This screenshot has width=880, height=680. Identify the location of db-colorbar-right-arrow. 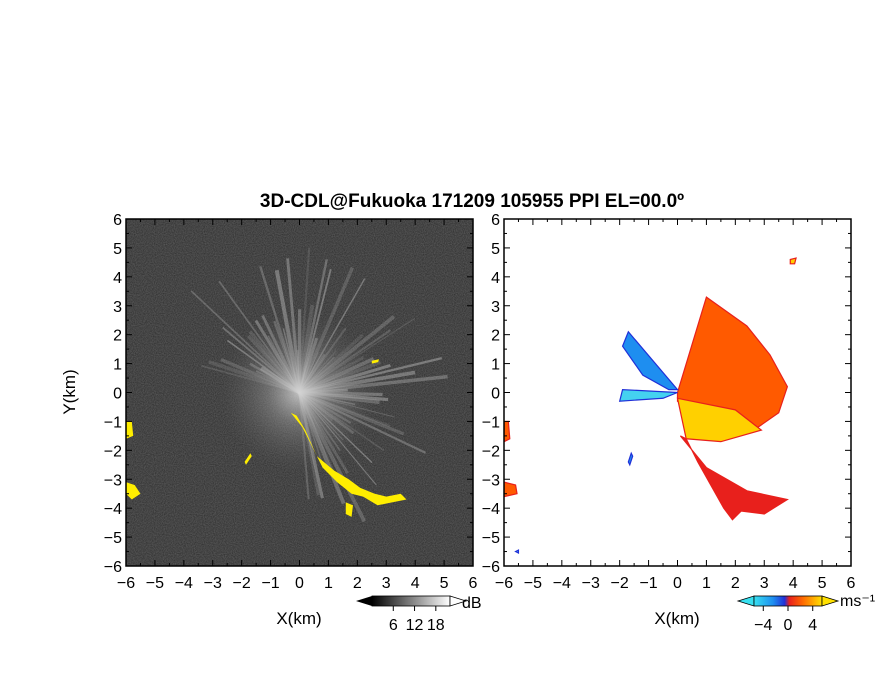
(458, 601).